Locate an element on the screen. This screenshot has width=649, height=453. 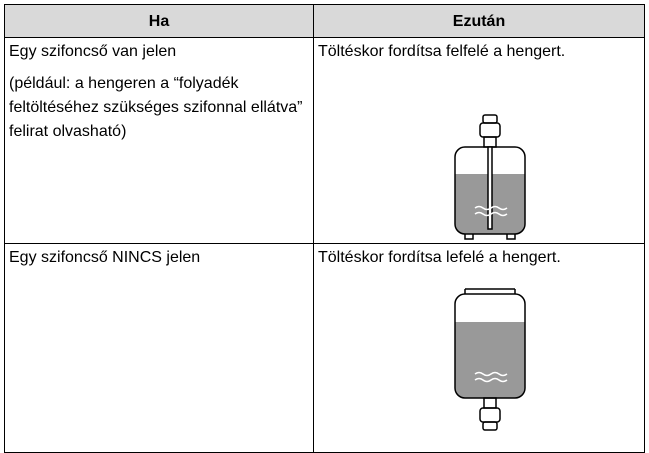
header-cell: Ezután is located at coordinates (479, 21).